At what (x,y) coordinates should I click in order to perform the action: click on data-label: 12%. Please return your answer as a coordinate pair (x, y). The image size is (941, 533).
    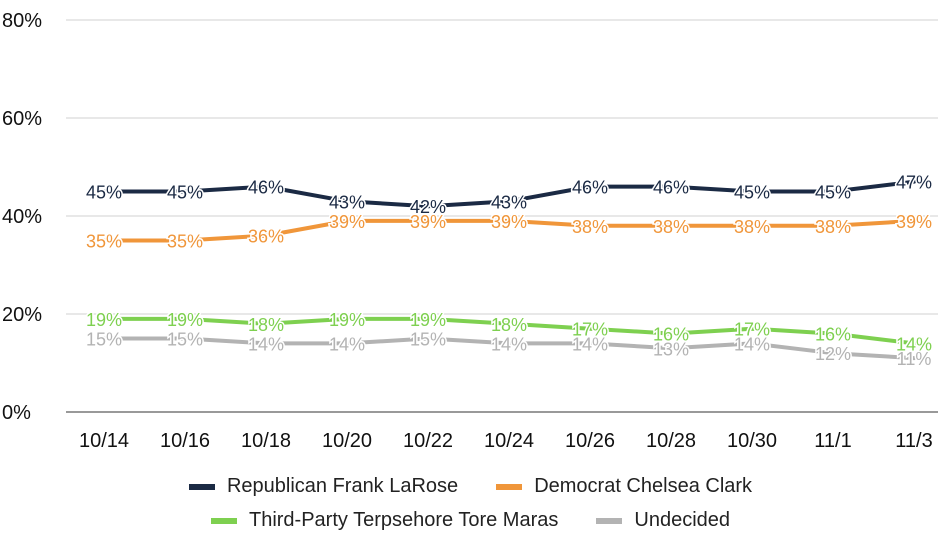
    Looking at the image, I should click on (833, 354).